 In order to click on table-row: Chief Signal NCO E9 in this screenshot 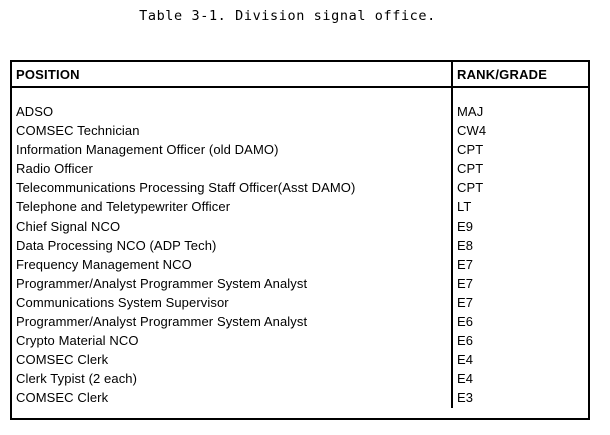, I will do `click(300, 226)`.